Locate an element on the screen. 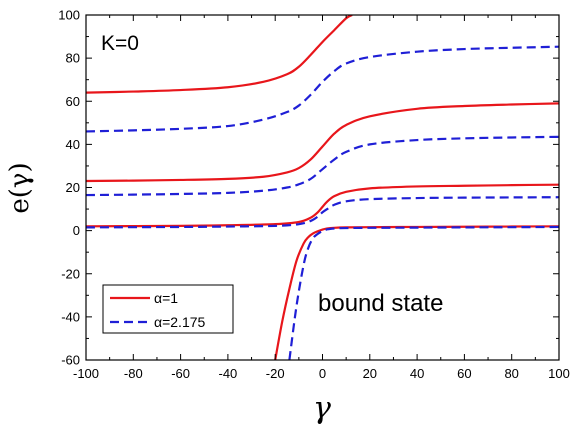  x-tick-label: -20 is located at coordinates (275, 373).